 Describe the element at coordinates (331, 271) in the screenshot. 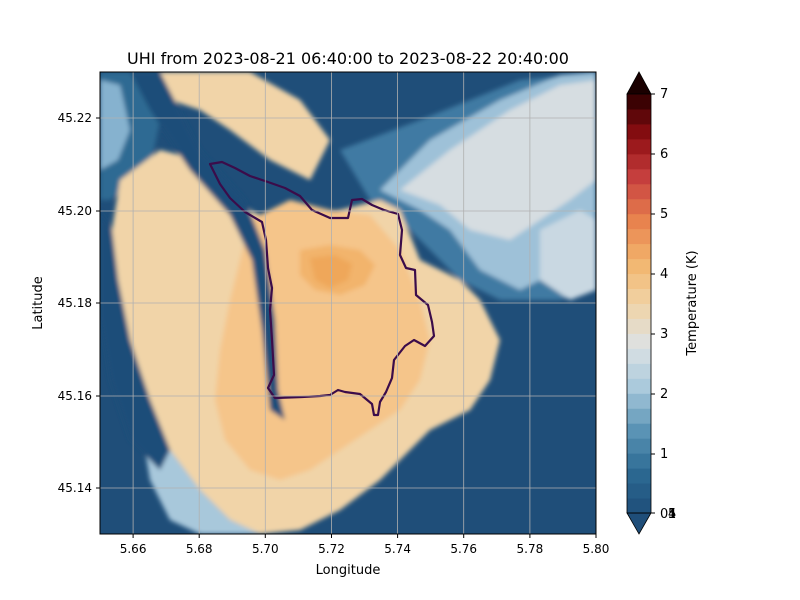

I see `contour-hot-core` at that location.